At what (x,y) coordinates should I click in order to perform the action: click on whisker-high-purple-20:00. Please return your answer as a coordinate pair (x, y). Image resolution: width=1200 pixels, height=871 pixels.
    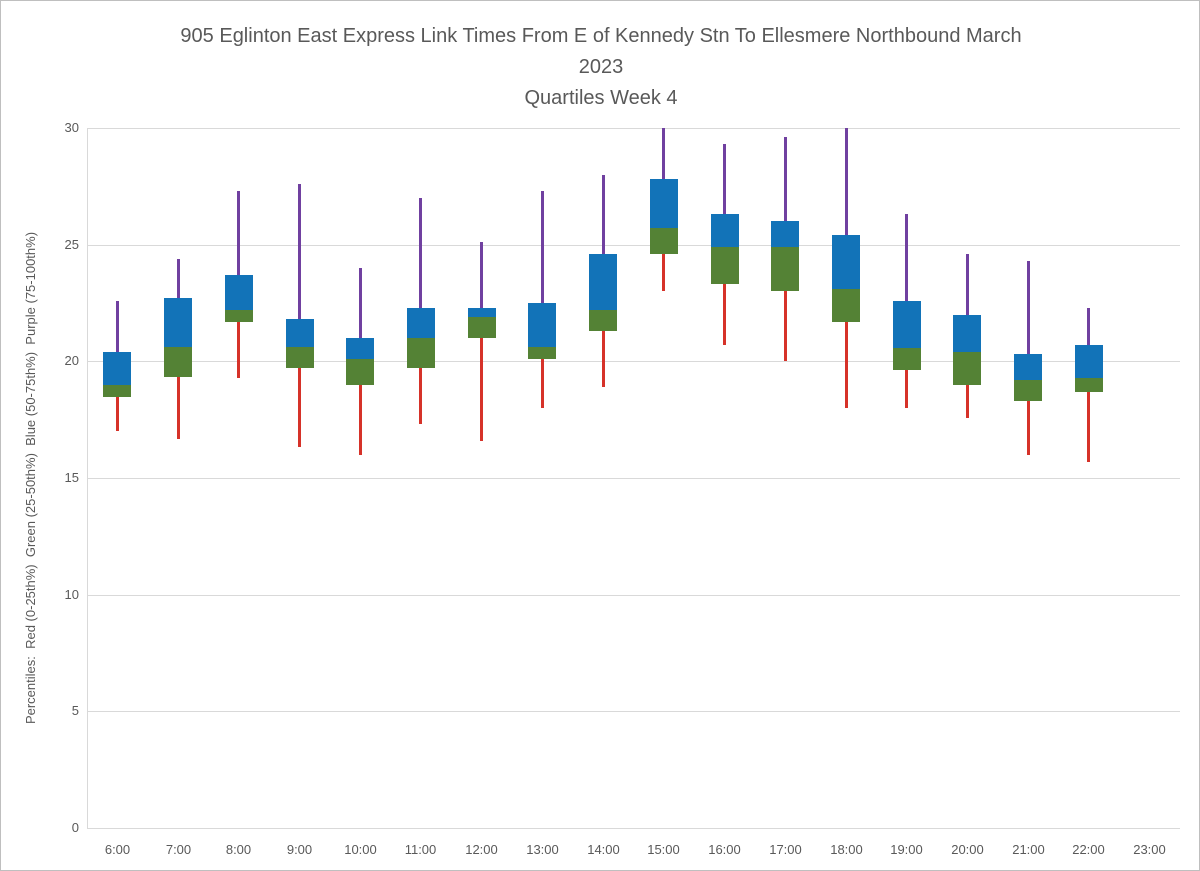
    Looking at the image, I should click on (967, 287).